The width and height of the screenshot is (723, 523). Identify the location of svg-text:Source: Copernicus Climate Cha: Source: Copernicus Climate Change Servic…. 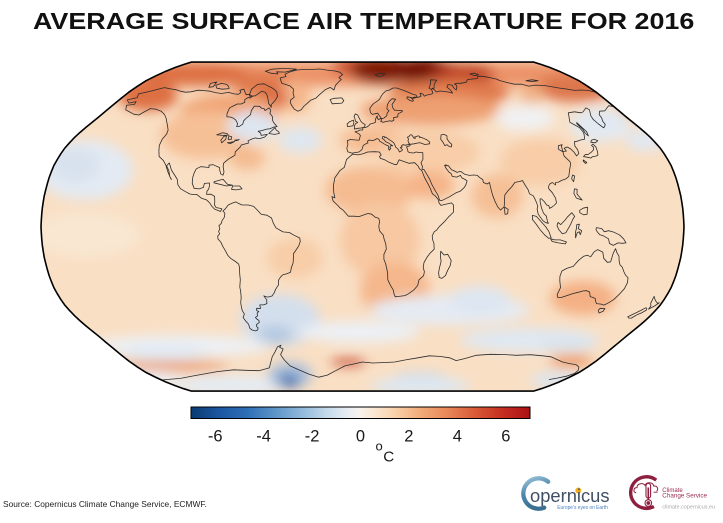
(105, 504).